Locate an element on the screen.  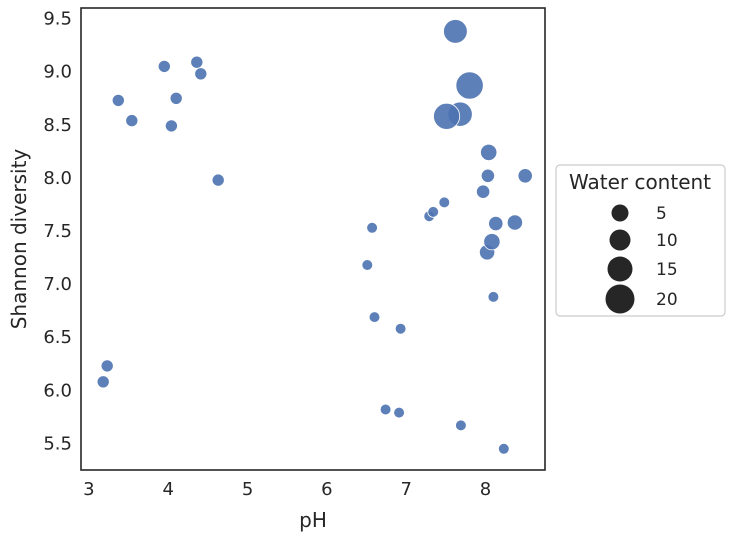
y-tick-label: 8.5 is located at coordinates (57, 125).